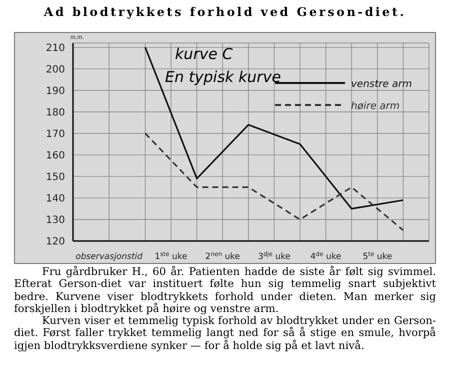 Image resolution: width=450 pixels, height=371 pixels. Describe the element at coordinates (110, 257) in the screenshot. I see `x-tick-label: observasjonstid` at that location.